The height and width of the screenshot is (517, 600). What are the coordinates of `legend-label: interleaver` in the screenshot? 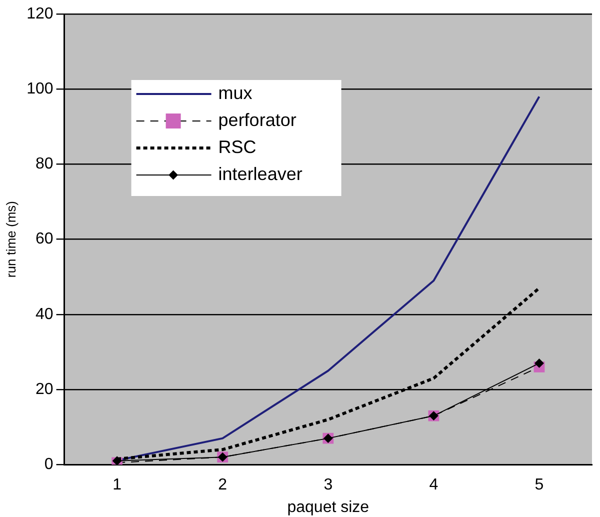 It's located at (260, 174).